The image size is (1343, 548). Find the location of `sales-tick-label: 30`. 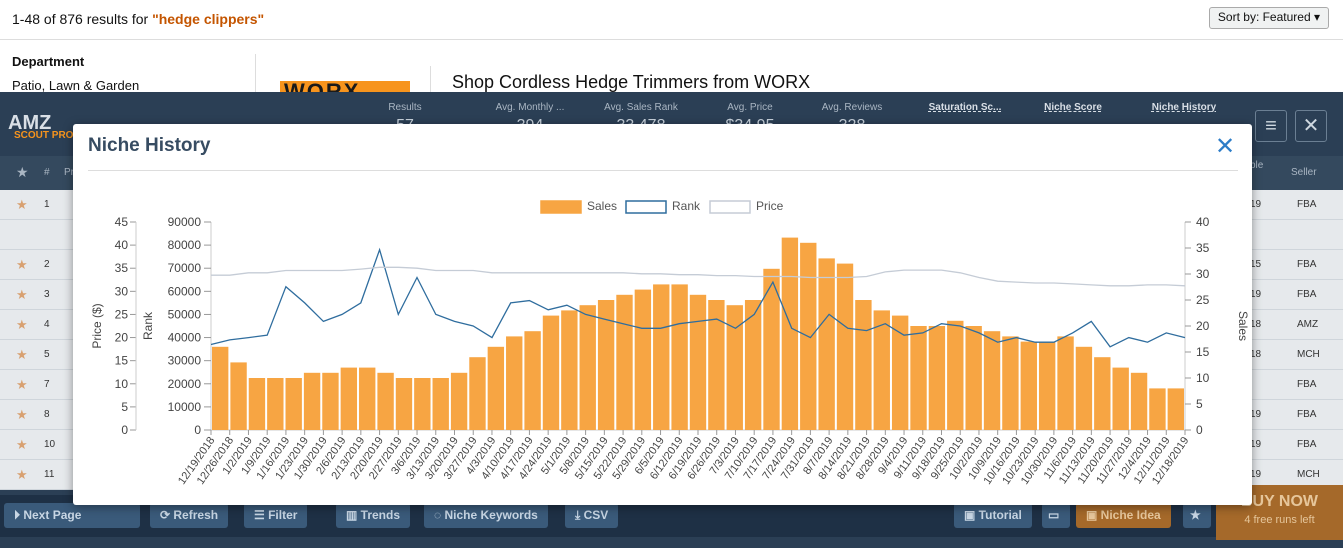

sales-tick-label: 30 is located at coordinates (1203, 274).